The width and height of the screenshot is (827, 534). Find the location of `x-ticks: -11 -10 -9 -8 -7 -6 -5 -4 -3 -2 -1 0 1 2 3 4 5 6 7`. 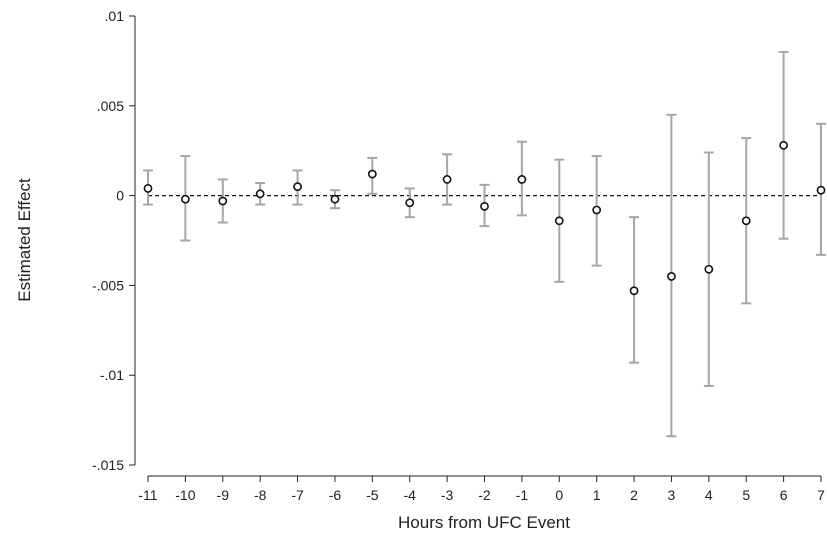

x-ticks: -11 -10 -9 -8 -7 -6 -5 -4 -3 -2 -1 0 1 2 3 4 5 6 7 is located at coordinates (481, 489).